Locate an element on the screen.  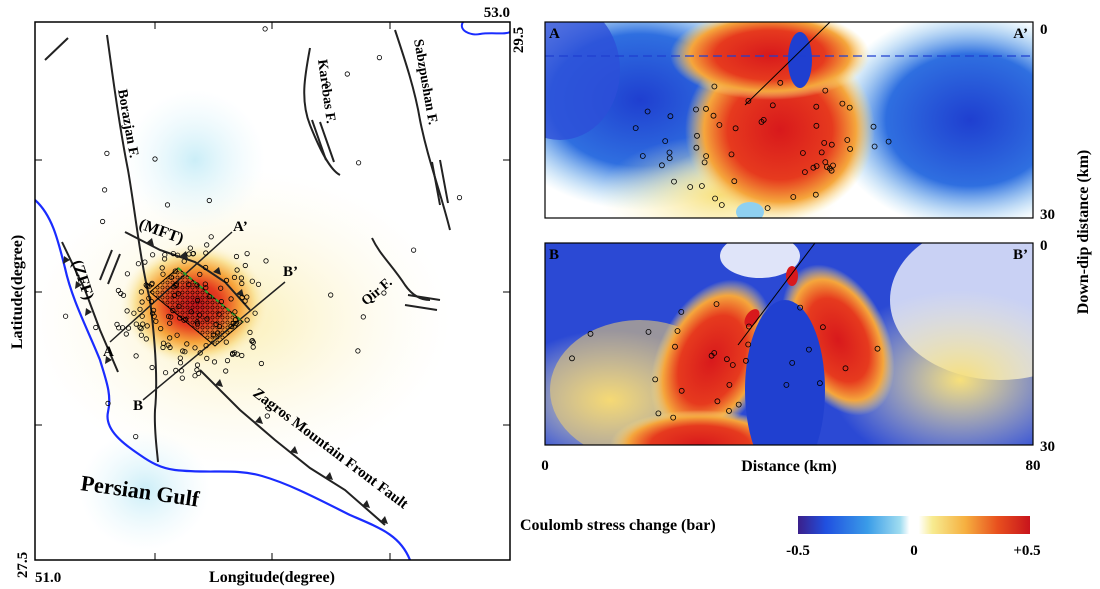
section-a-positive-top is located at coordinates (770, 61).